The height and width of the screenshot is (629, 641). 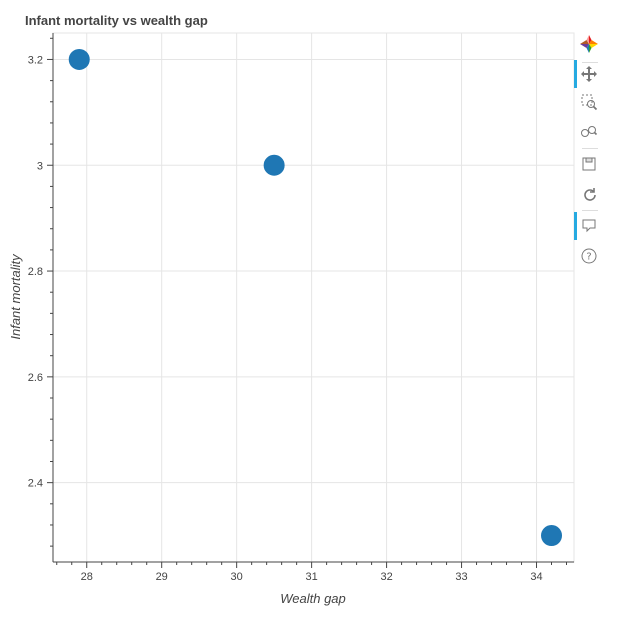 I want to click on y-tick-label: 3, so click(x=40, y=166).